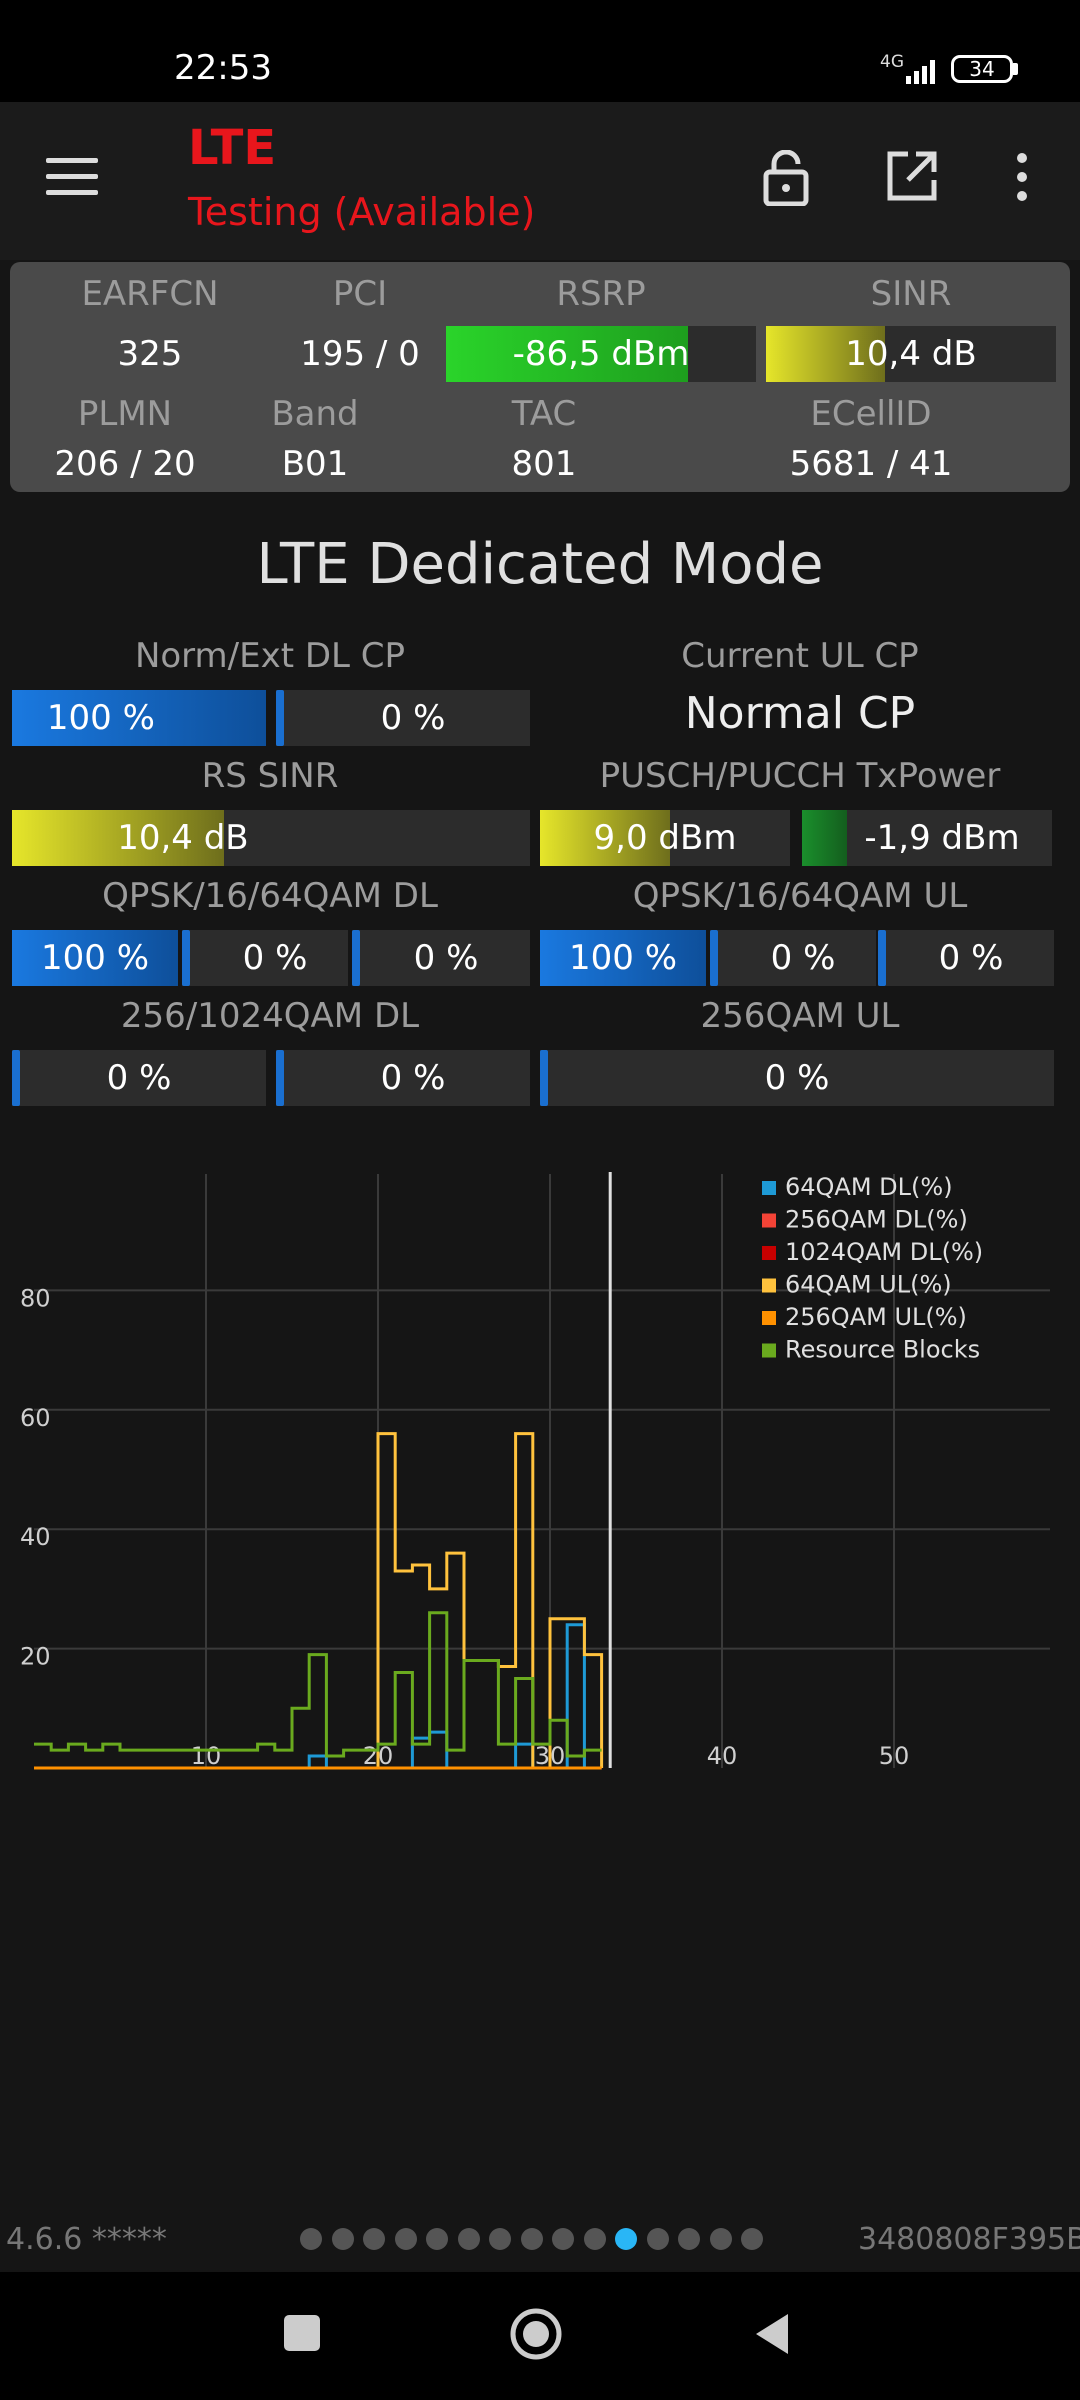 The image size is (1080, 2400). Describe the element at coordinates (403, 718) in the screenshot. I see `dl-cp-extended-bar: 0 %` at that location.